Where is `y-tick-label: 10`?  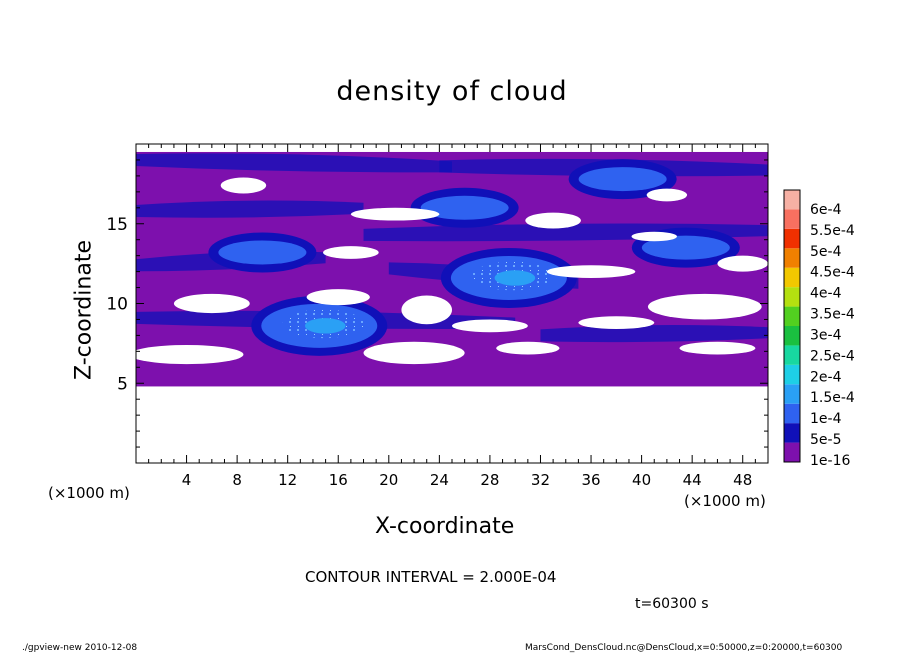 y-tick-label: 10 is located at coordinates (117, 305).